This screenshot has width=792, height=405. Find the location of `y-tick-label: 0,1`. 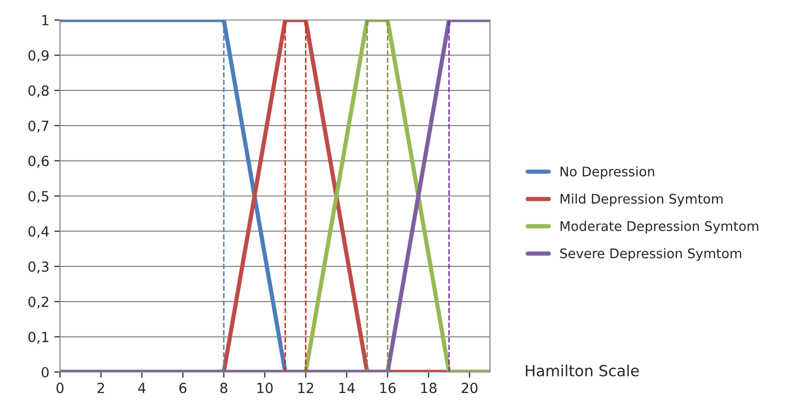

y-tick-label: 0,1 is located at coordinates (38, 338).